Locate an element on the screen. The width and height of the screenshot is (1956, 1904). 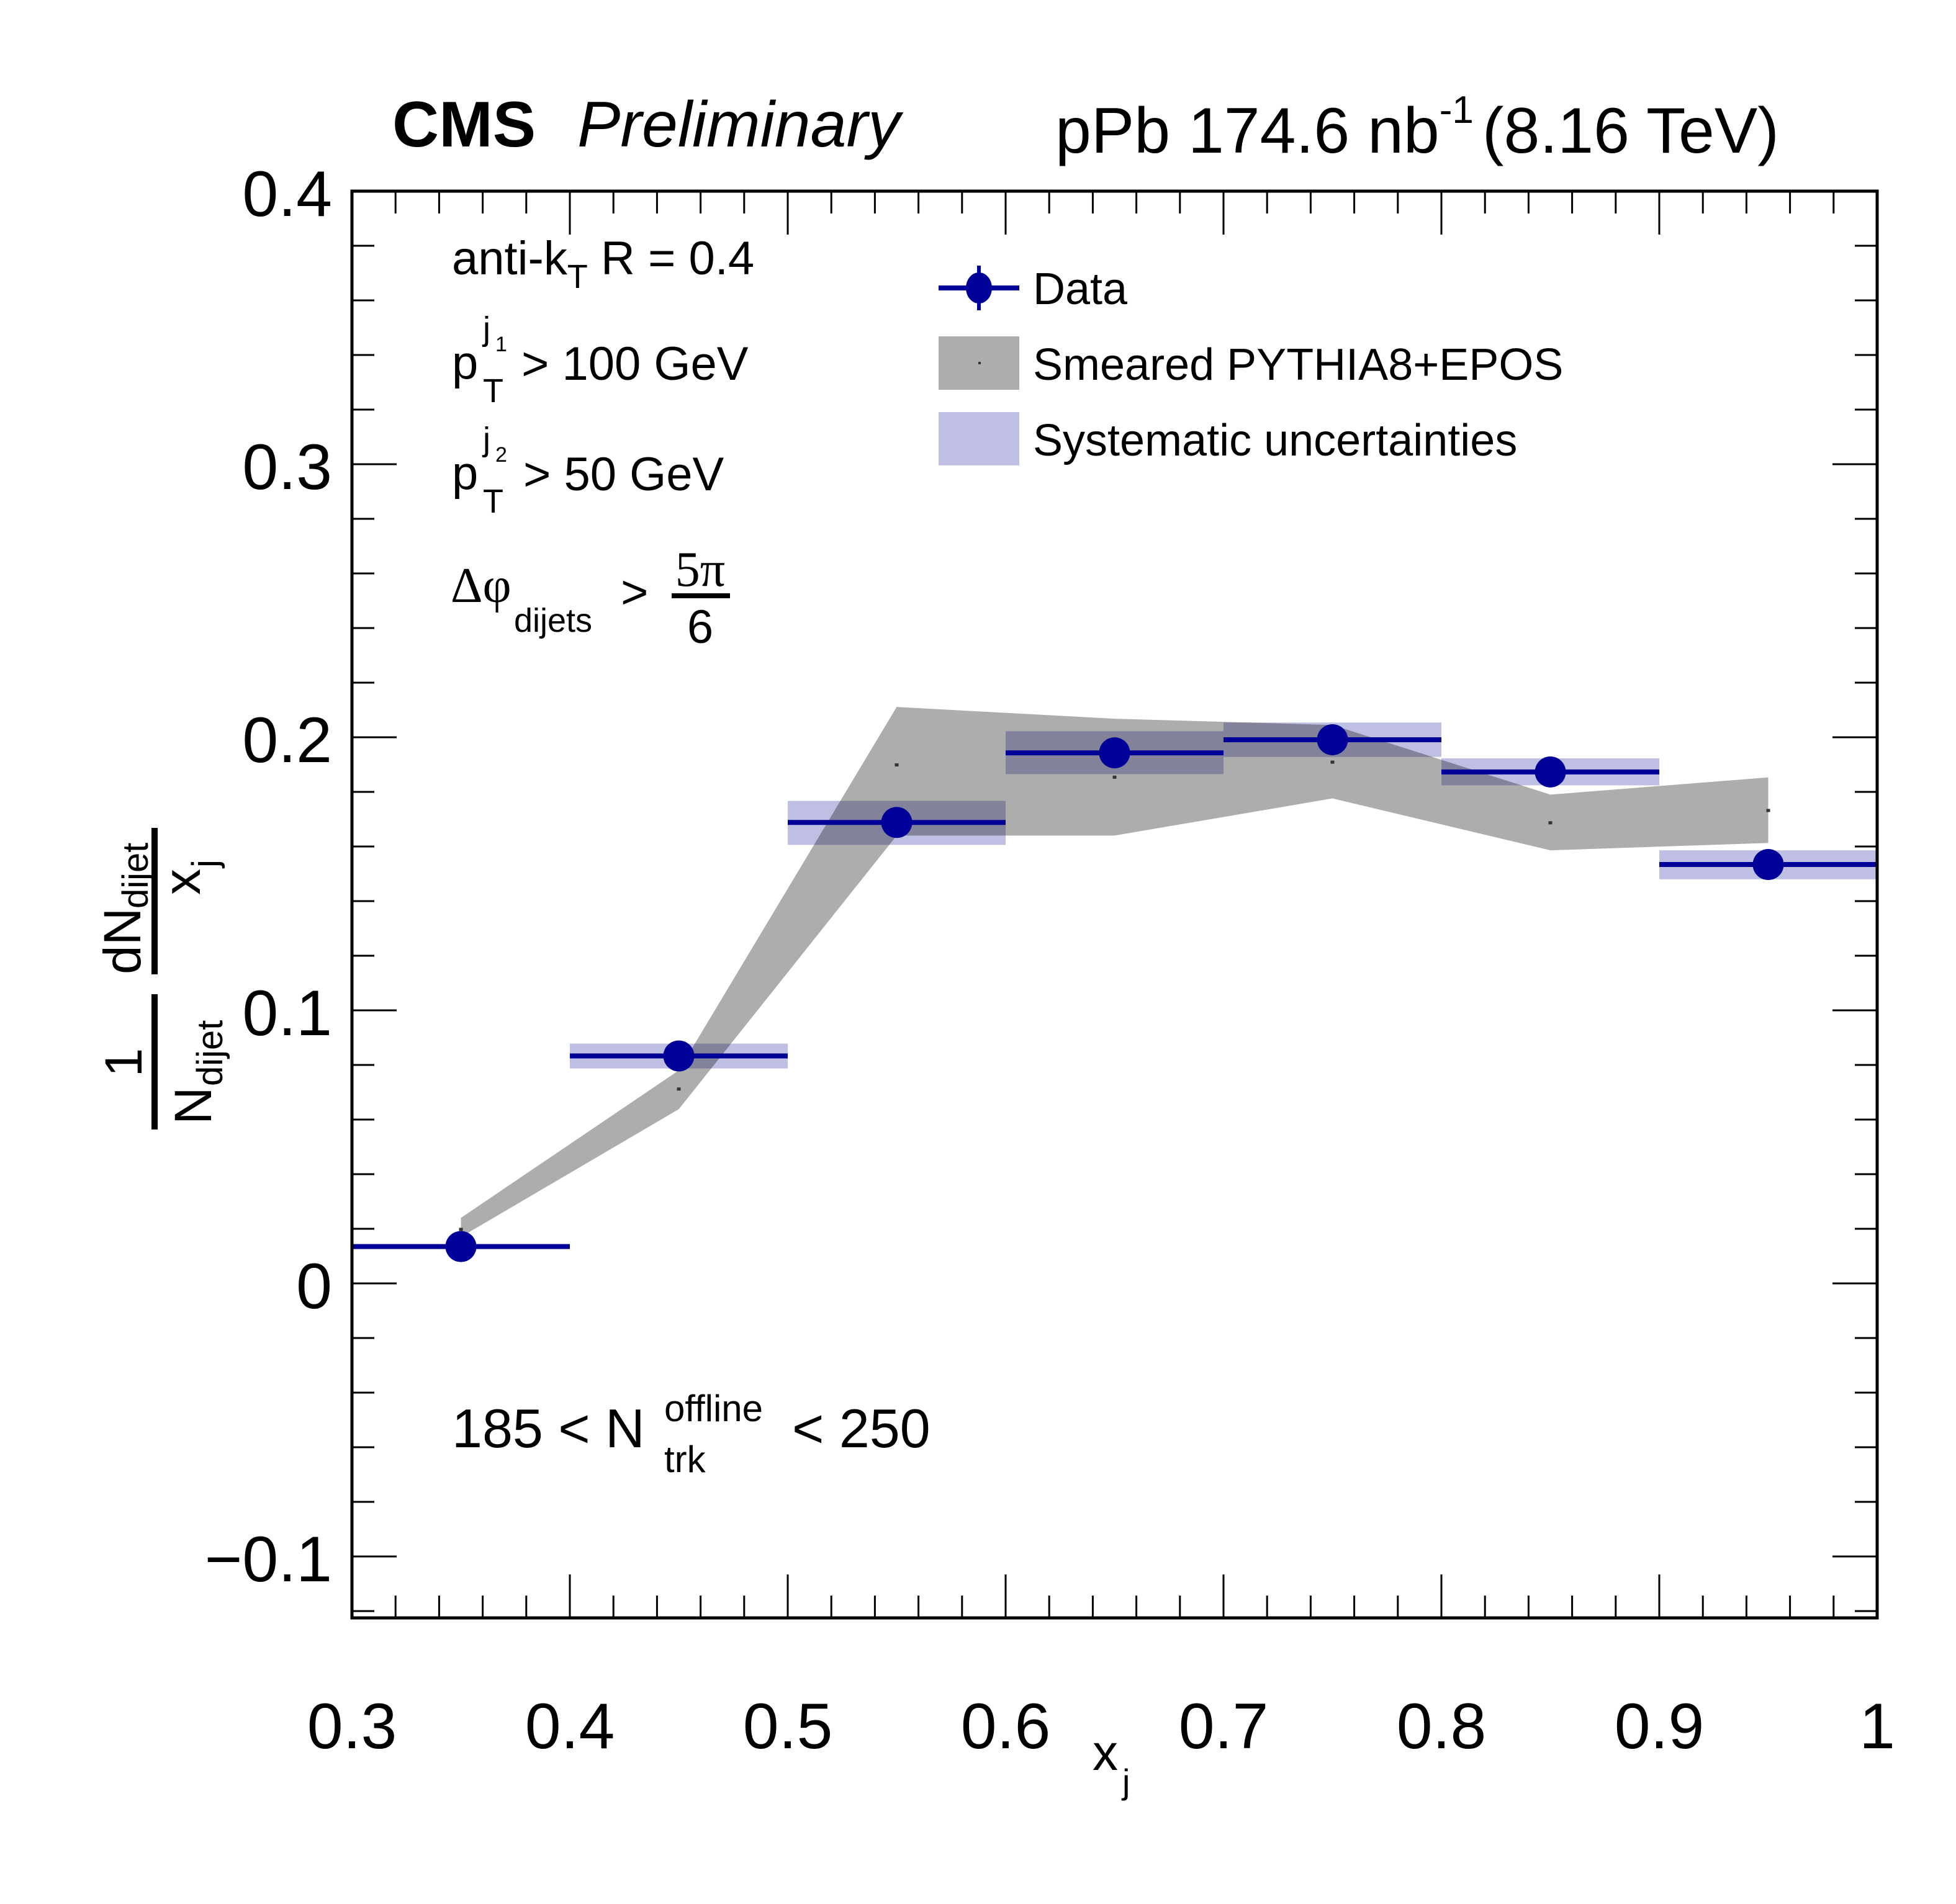
x-tick-labels: 0.3 0.4 0.5 0.6 0.7 0.8 0.9 1 is located at coordinates (1101, 1727).